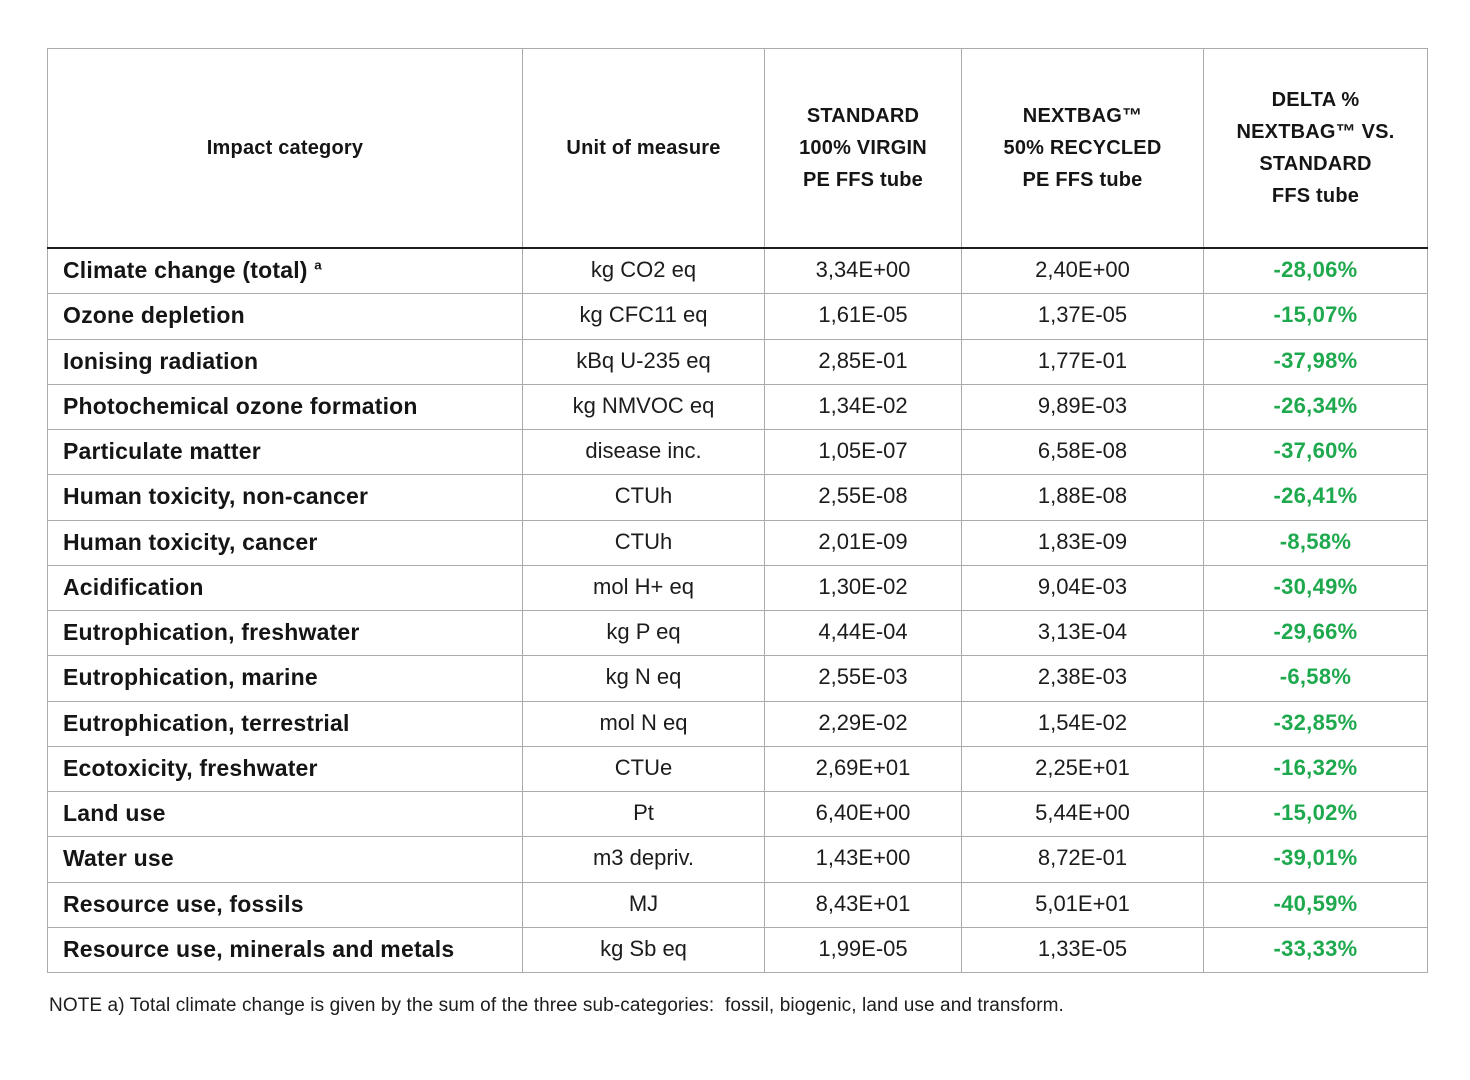  I want to click on standard-value-cell: 1,05E-07, so click(863, 452).